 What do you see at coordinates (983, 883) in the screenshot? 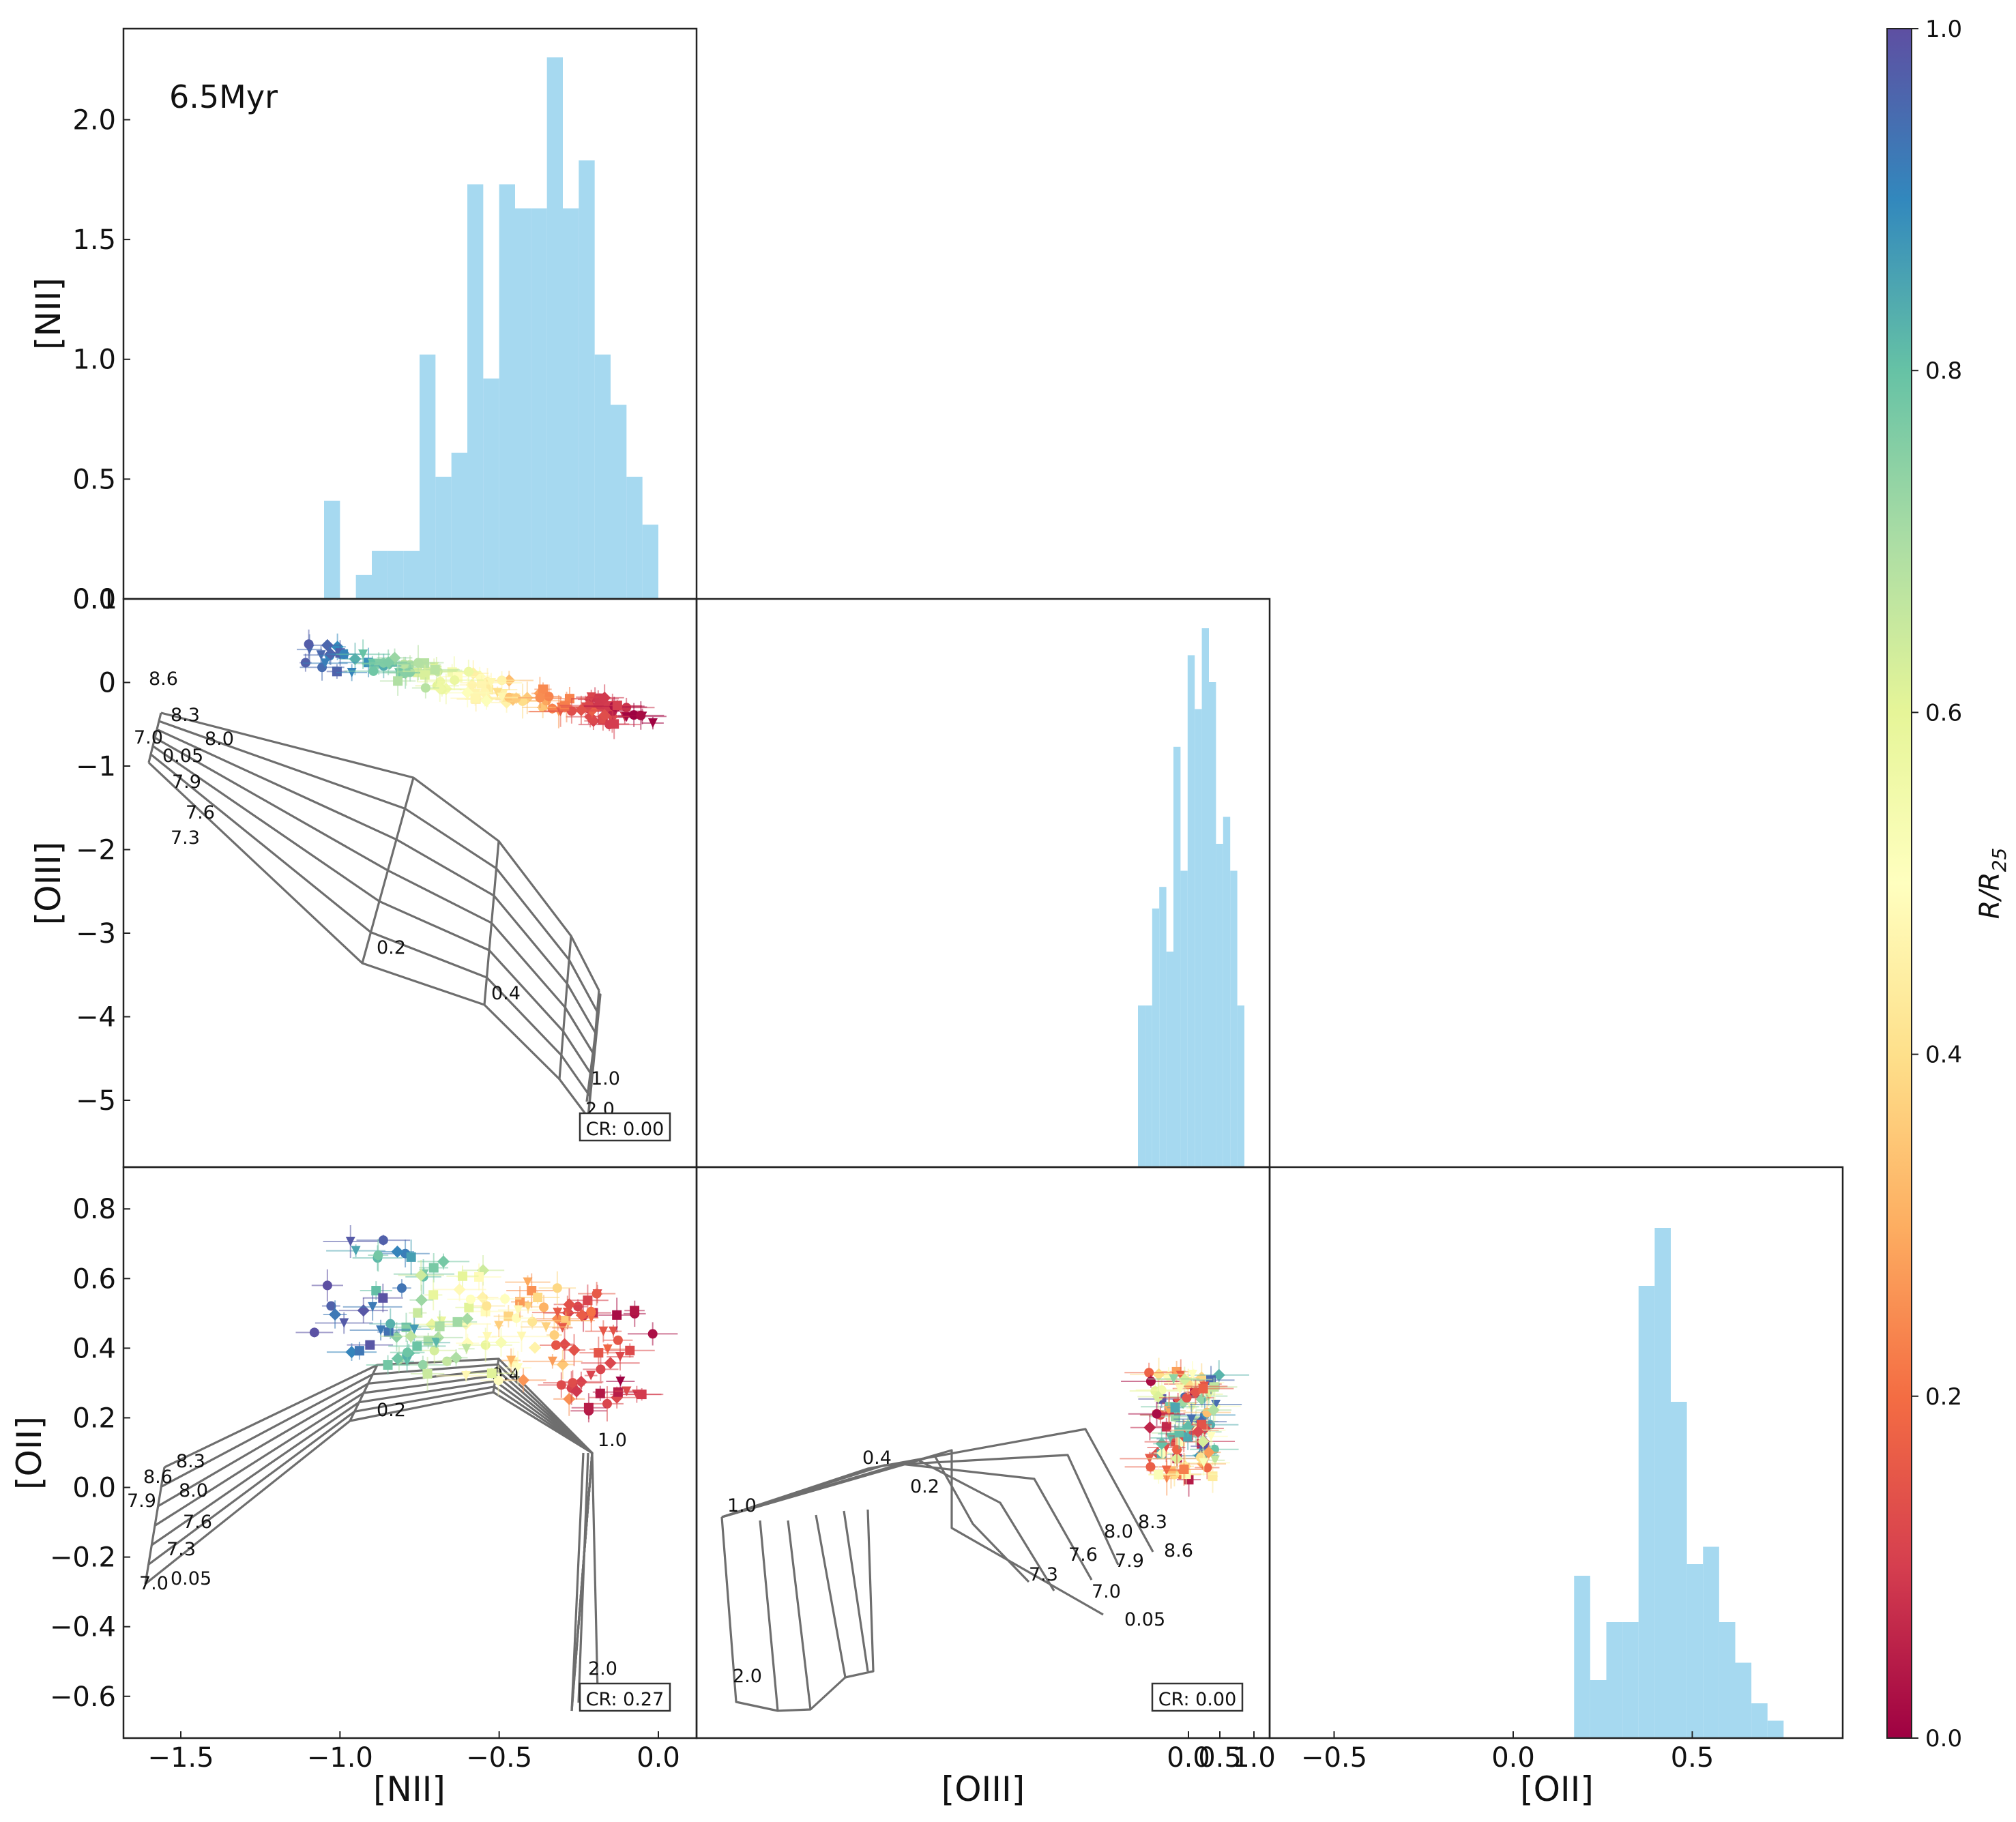
I see `panel-hist-oiii` at bounding box center [983, 883].